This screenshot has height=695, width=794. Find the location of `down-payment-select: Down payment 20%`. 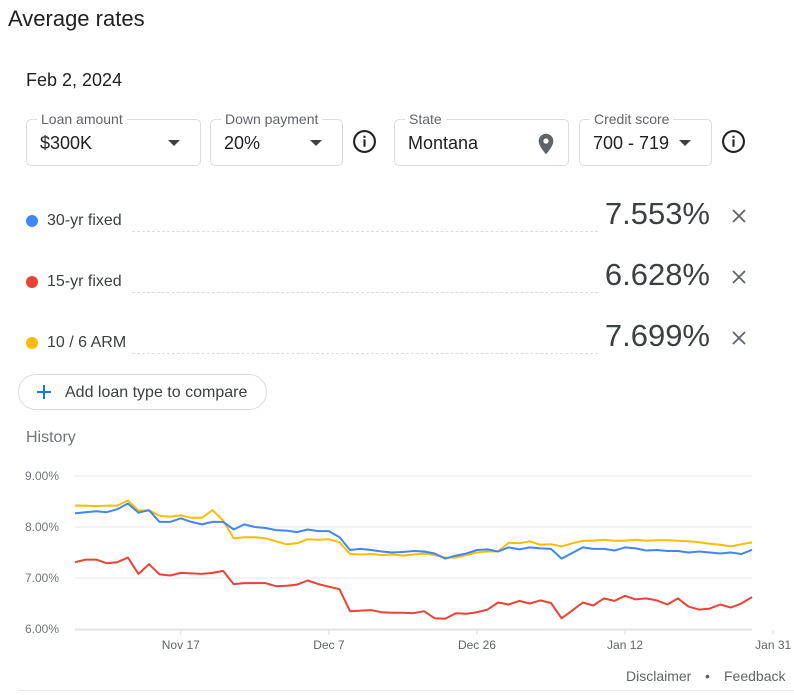

down-payment-select: Down payment 20% is located at coordinates (276, 138).